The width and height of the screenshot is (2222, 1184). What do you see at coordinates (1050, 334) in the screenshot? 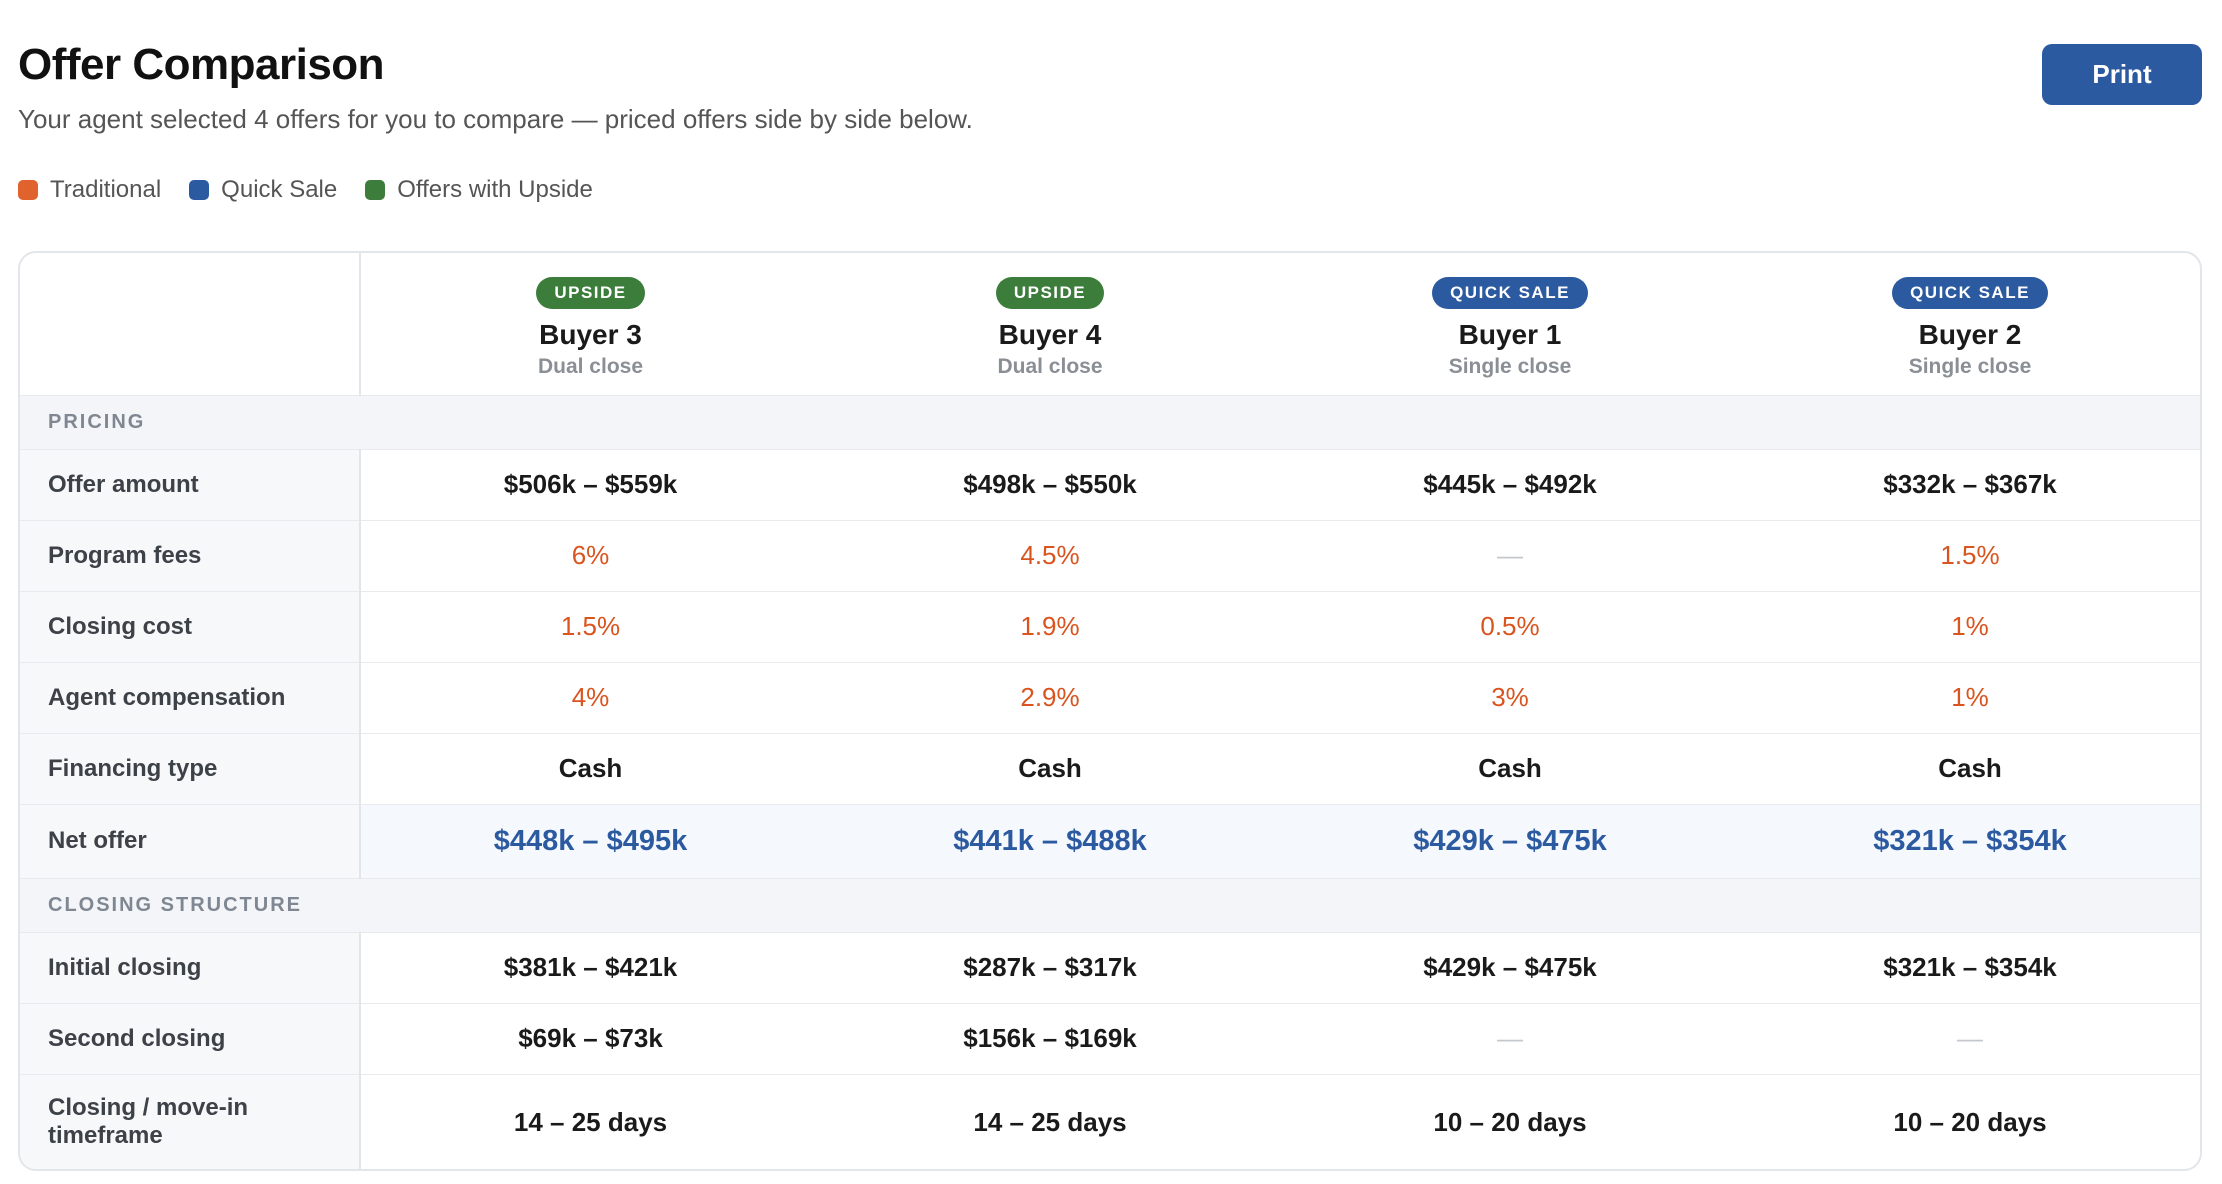
I see `buyer-name: Buyer 4` at bounding box center [1050, 334].